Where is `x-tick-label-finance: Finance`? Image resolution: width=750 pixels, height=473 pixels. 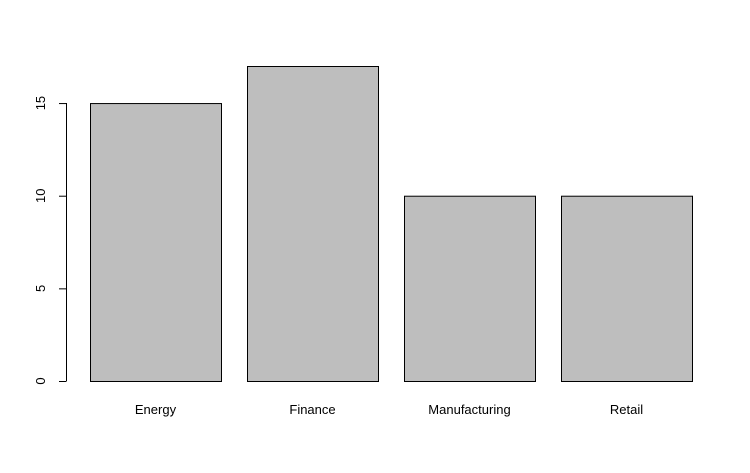 x-tick-label-finance: Finance is located at coordinates (312, 409).